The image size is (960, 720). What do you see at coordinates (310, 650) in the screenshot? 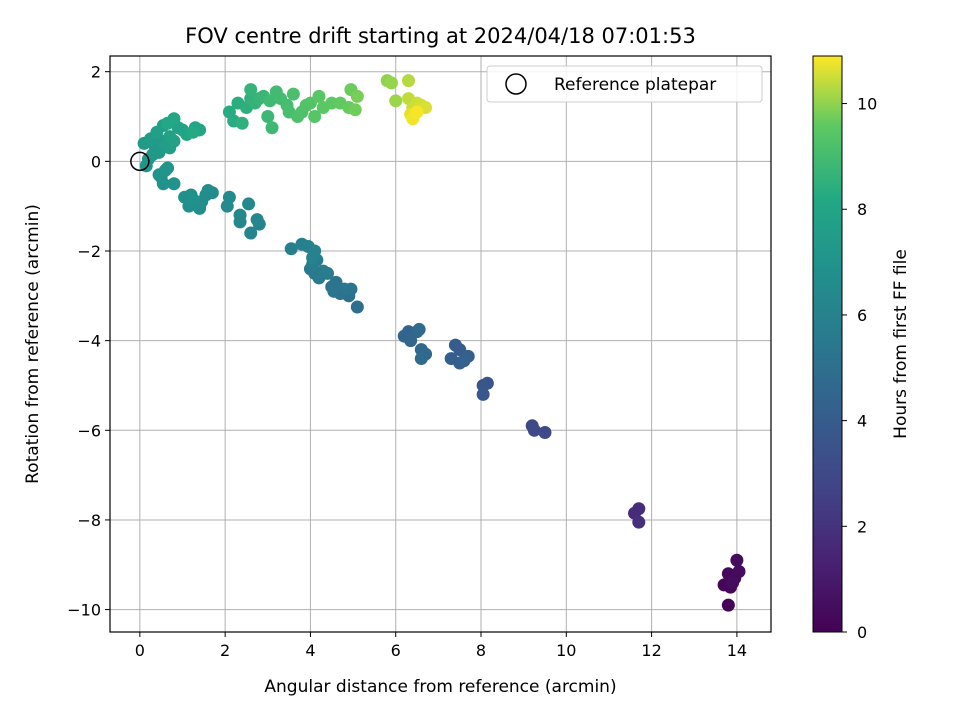
I see `x-tick-label: 4` at bounding box center [310, 650].